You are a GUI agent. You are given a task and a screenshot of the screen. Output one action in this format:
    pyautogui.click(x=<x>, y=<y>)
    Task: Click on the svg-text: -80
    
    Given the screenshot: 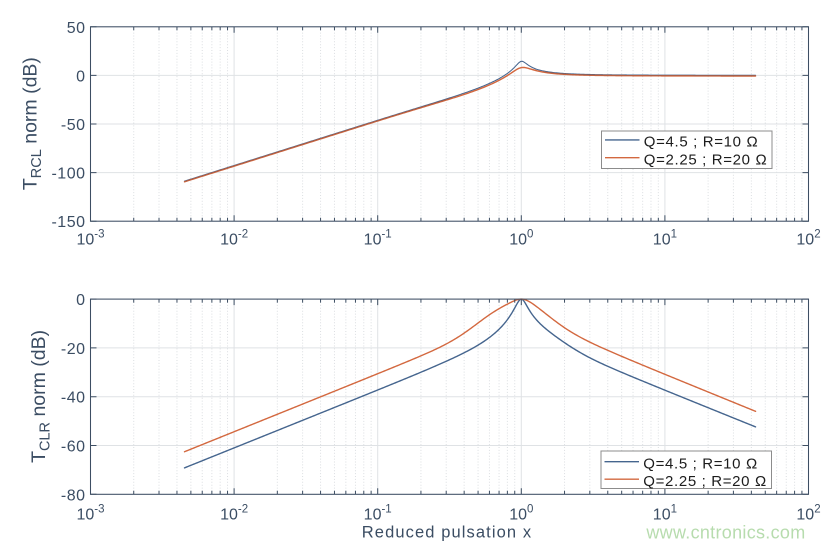 What is the action you would take?
    pyautogui.click(x=73, y=495)
    